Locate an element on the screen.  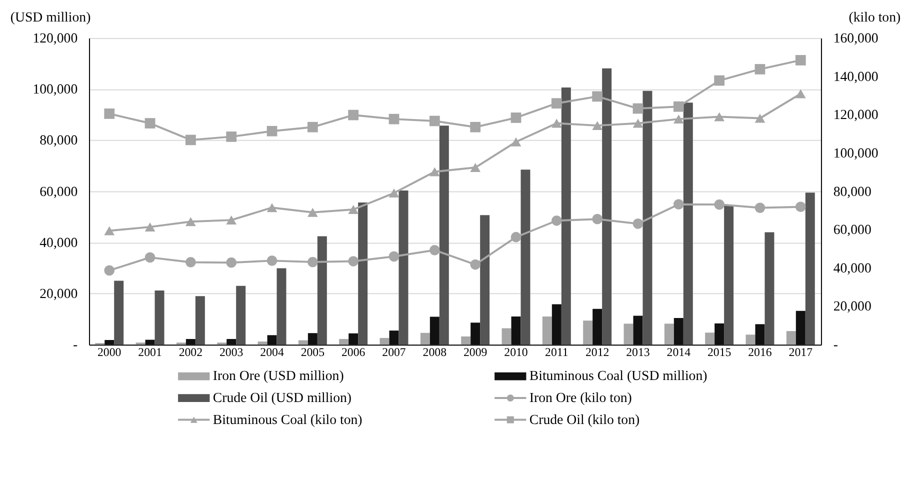
x-tick-label: 2016 is located at coordinates (760, 351).